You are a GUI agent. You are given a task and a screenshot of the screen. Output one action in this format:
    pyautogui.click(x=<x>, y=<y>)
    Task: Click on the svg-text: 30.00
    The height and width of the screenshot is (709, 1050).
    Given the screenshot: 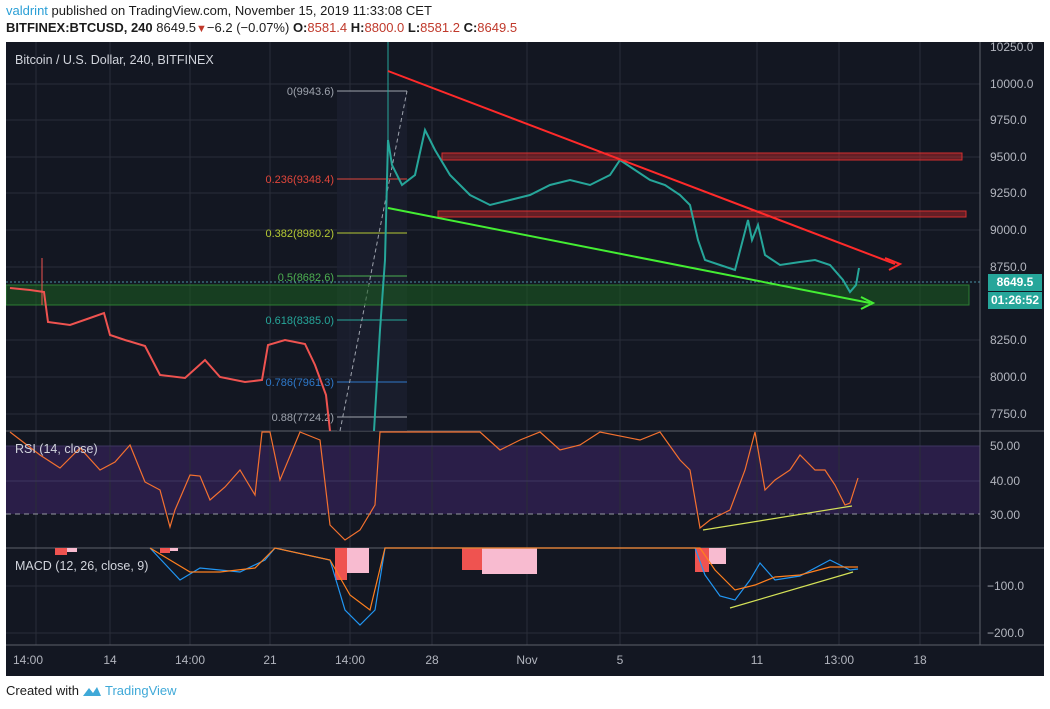 What is the action you would take?
    pyautogui.click(x=1005, y=515)
    